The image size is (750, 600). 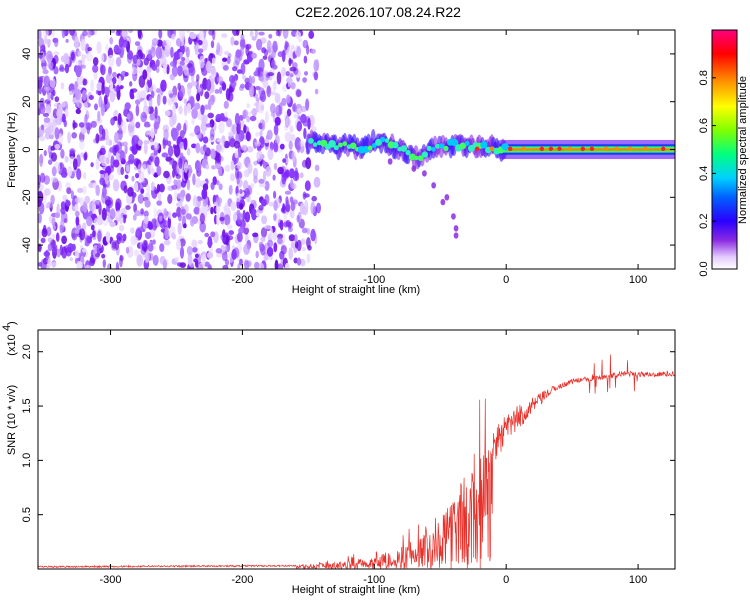 I want to click on spectrogram-x-tick-label: -300, so click(x=111, y=280).